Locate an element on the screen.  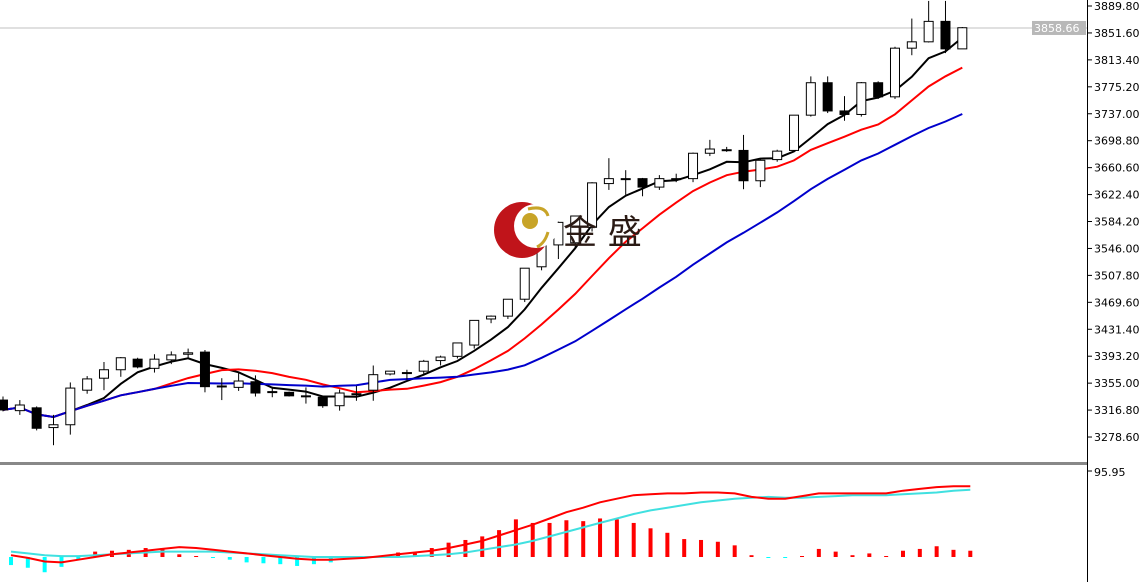
macd-main-line is located at coordinates (490, 524).